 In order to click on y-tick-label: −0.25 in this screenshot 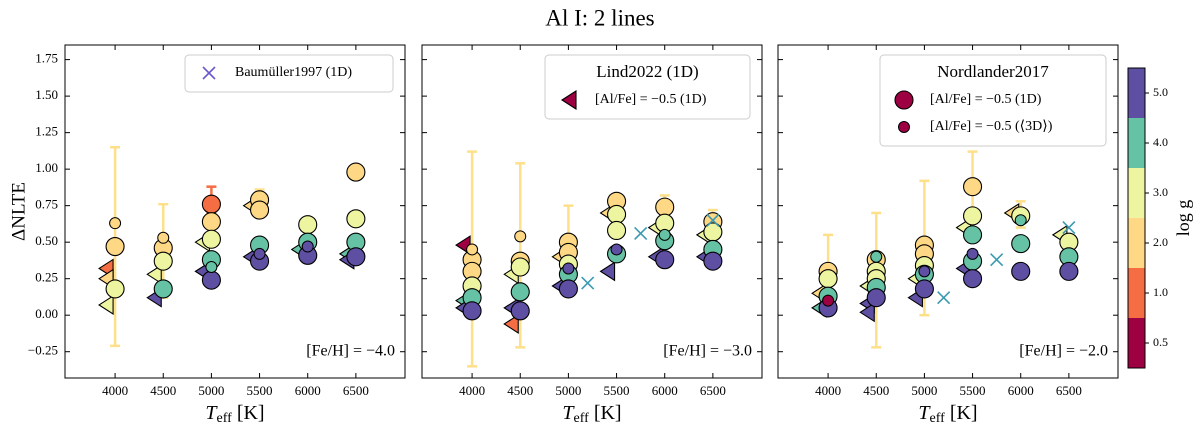, I will do `click(43, 350)`.